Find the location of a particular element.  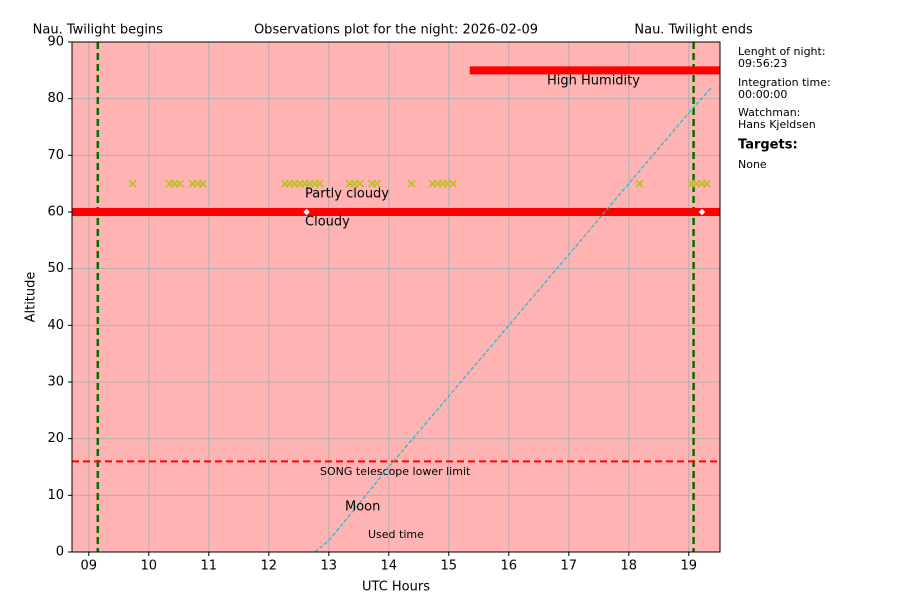

targets-value: None is located at coordinates (752, 164).